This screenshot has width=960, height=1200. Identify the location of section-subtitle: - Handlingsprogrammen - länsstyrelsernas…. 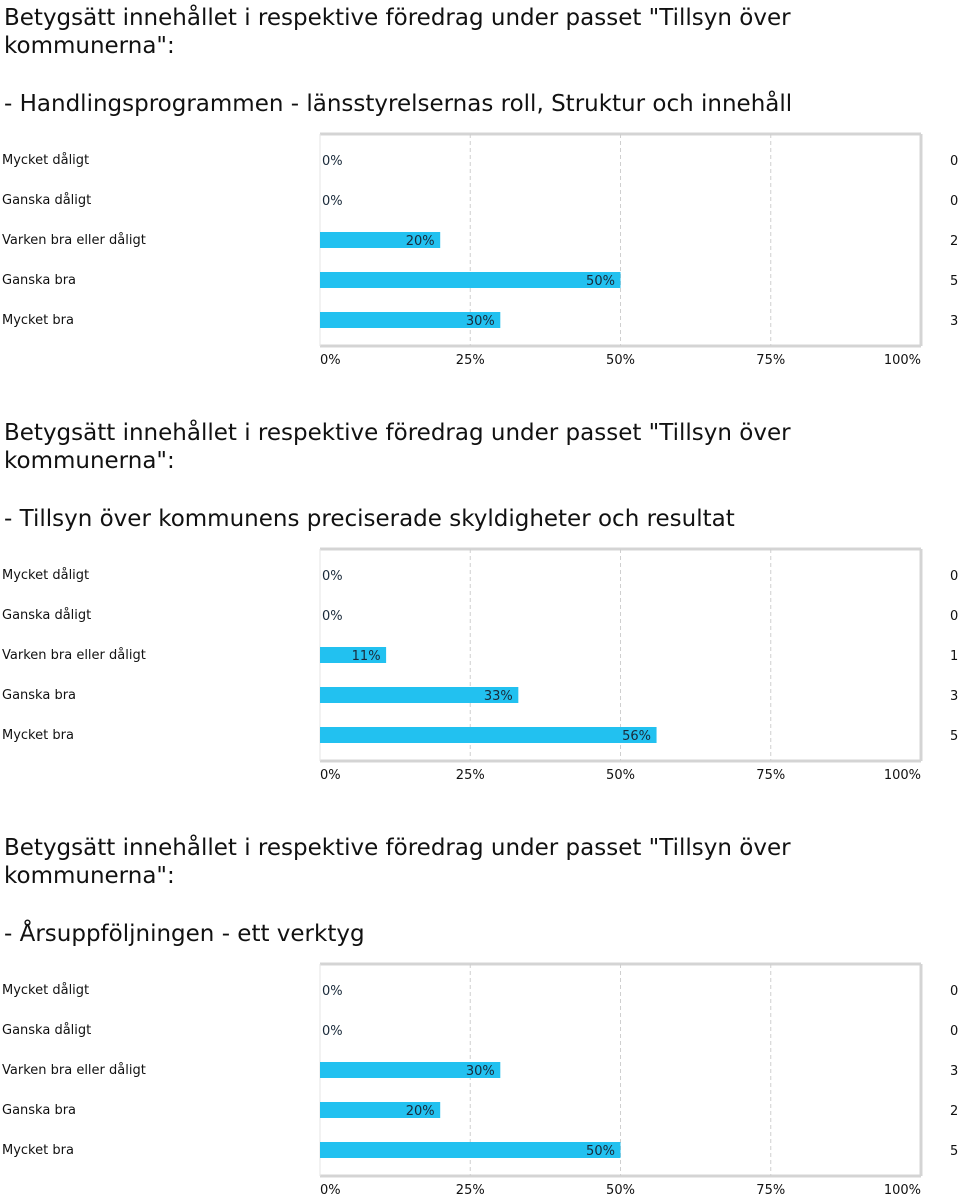
(398, 104).